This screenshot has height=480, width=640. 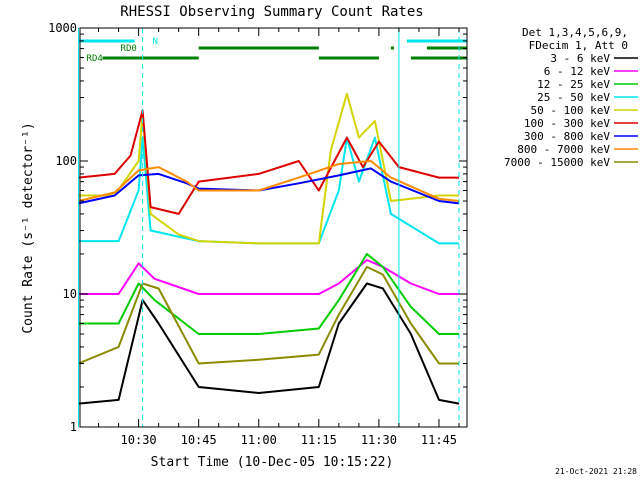 What do you see at coordinates (379, 440) in the screenshot?
I see `x-tick-label: 11:30` at bounding box center [379, 440].